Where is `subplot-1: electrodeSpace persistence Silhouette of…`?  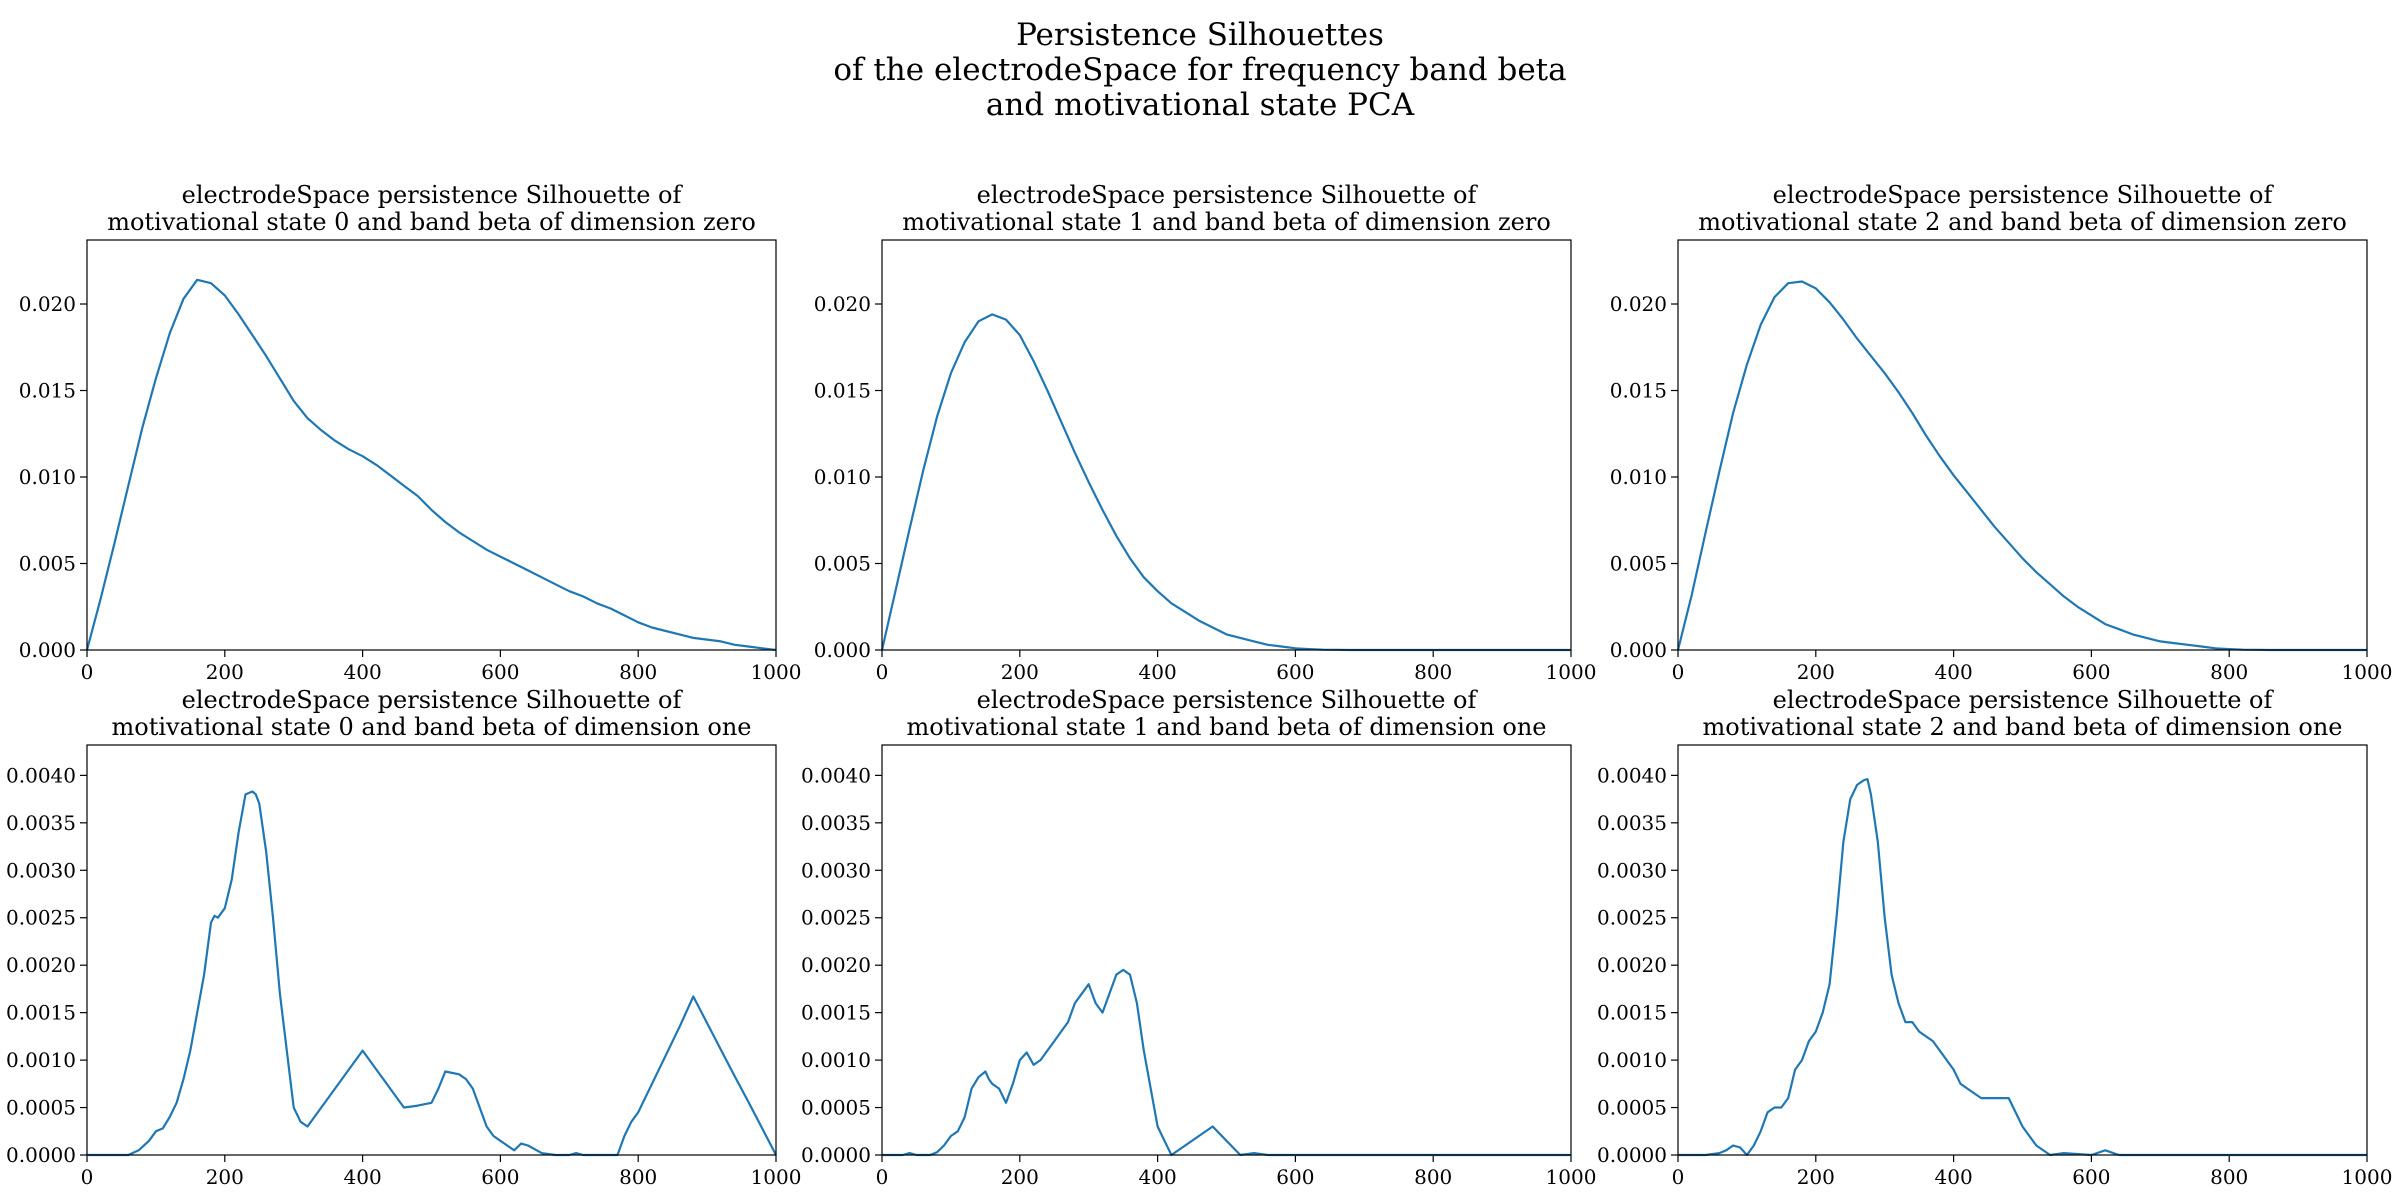 subplot-1: electrodeSpace persistence Silhouette of… is located at coordinates (410, 432).